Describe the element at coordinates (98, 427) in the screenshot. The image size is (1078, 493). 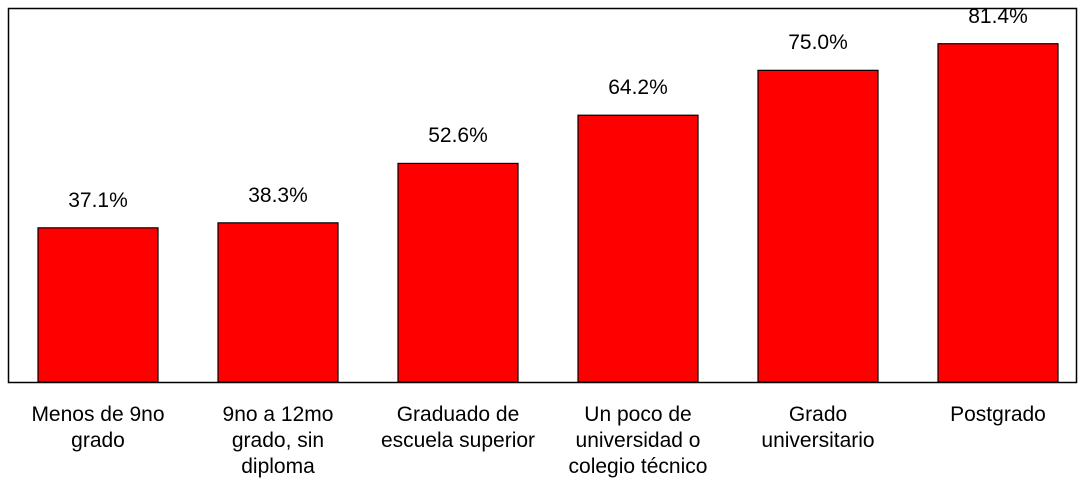
I see `x-tick-label: Menos de 9no grado` at that location.